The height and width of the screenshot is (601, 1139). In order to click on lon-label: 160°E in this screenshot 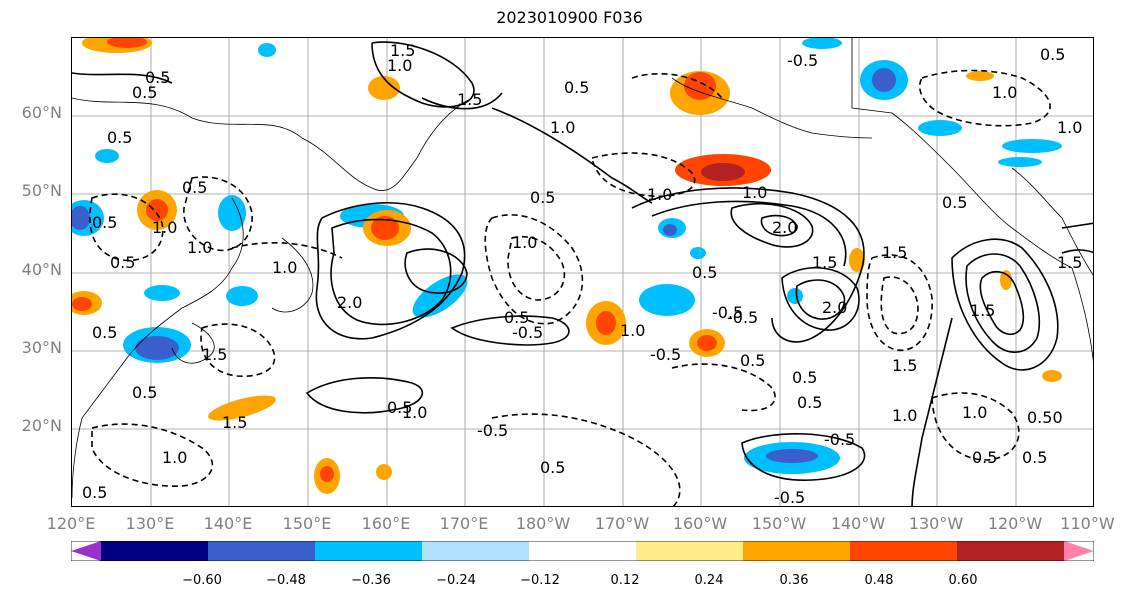, I will do `click(386, 523)`.